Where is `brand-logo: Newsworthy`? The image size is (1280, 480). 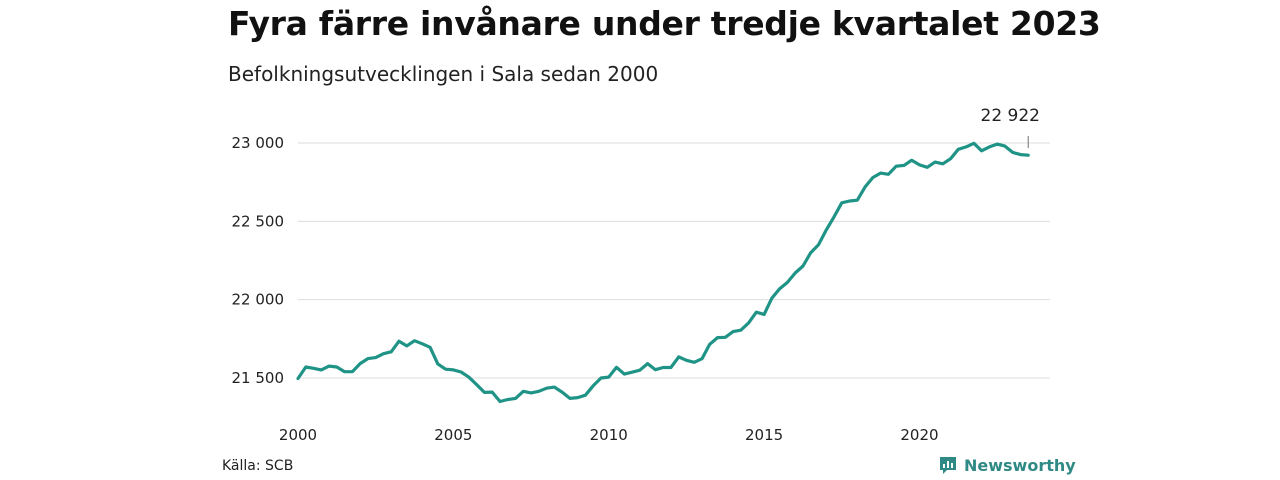
brand-logo: Newsworthy is located at coordinates (1007, 465).